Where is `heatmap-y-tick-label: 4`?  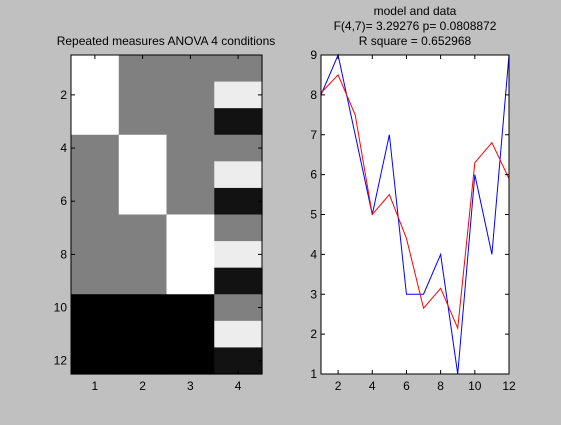 heatmap-y-tick-label: 4 is located at coordinates (63, 148).